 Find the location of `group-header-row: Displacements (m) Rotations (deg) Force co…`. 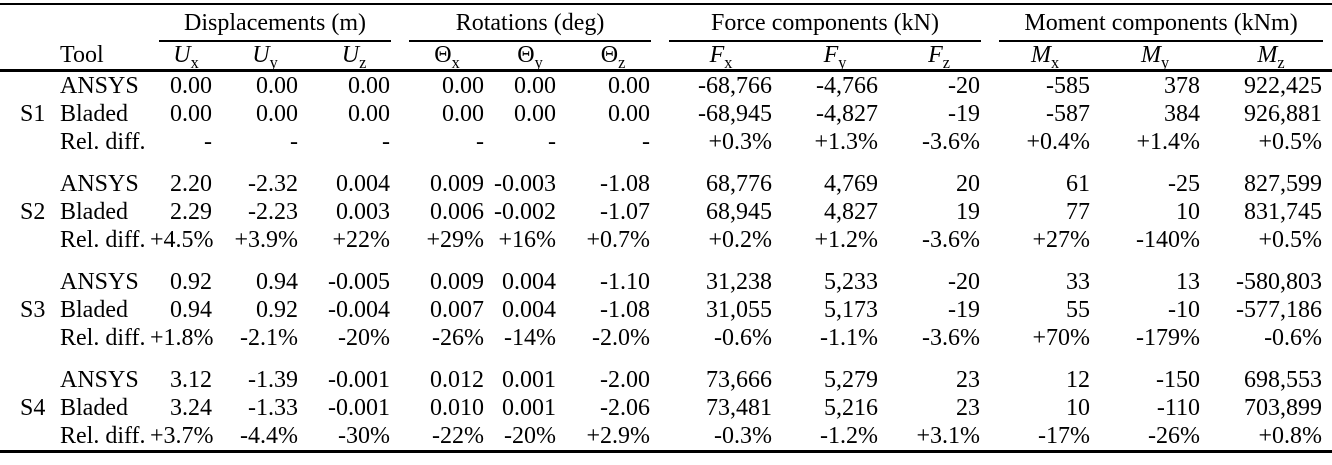

group-header-row: Displacements (m) Rotations (deg) Force co… is located at coordinates (666, 23).